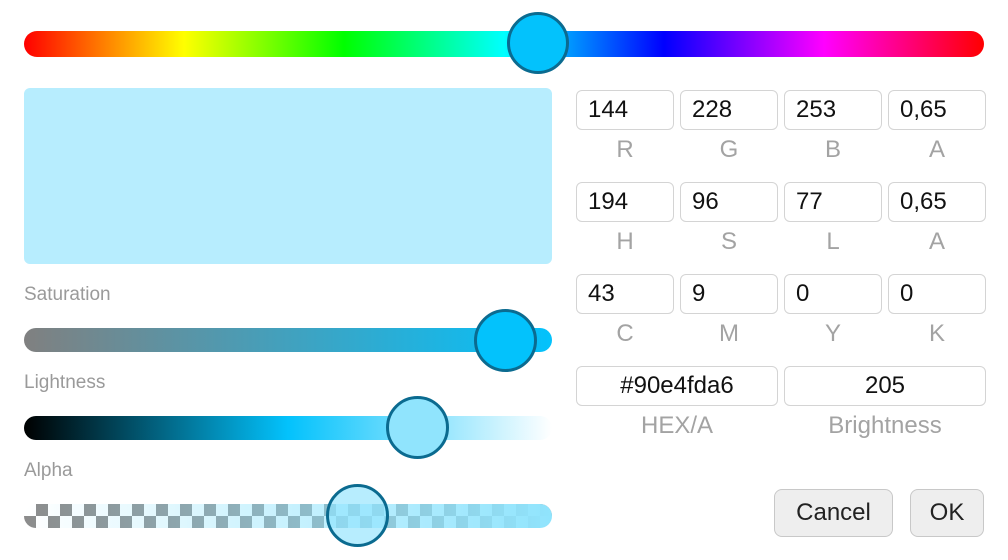 Image resolution: width=1008 pixels, height=560 pixels. Describe the element at coordinates (833, 241) in the screenshot. I see `lightness-field-label: L` at that location.